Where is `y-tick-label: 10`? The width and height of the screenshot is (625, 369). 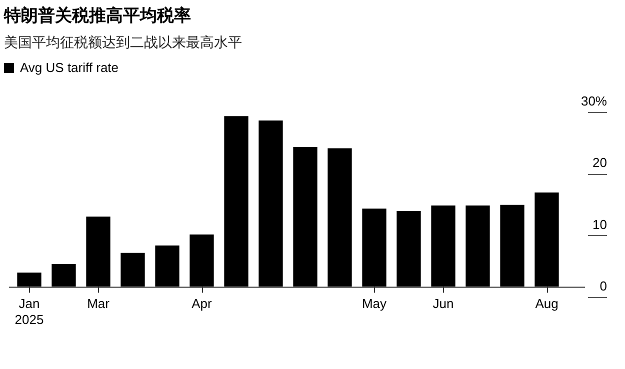 y-tick-label: 10 is located at coordinates (599, 224).